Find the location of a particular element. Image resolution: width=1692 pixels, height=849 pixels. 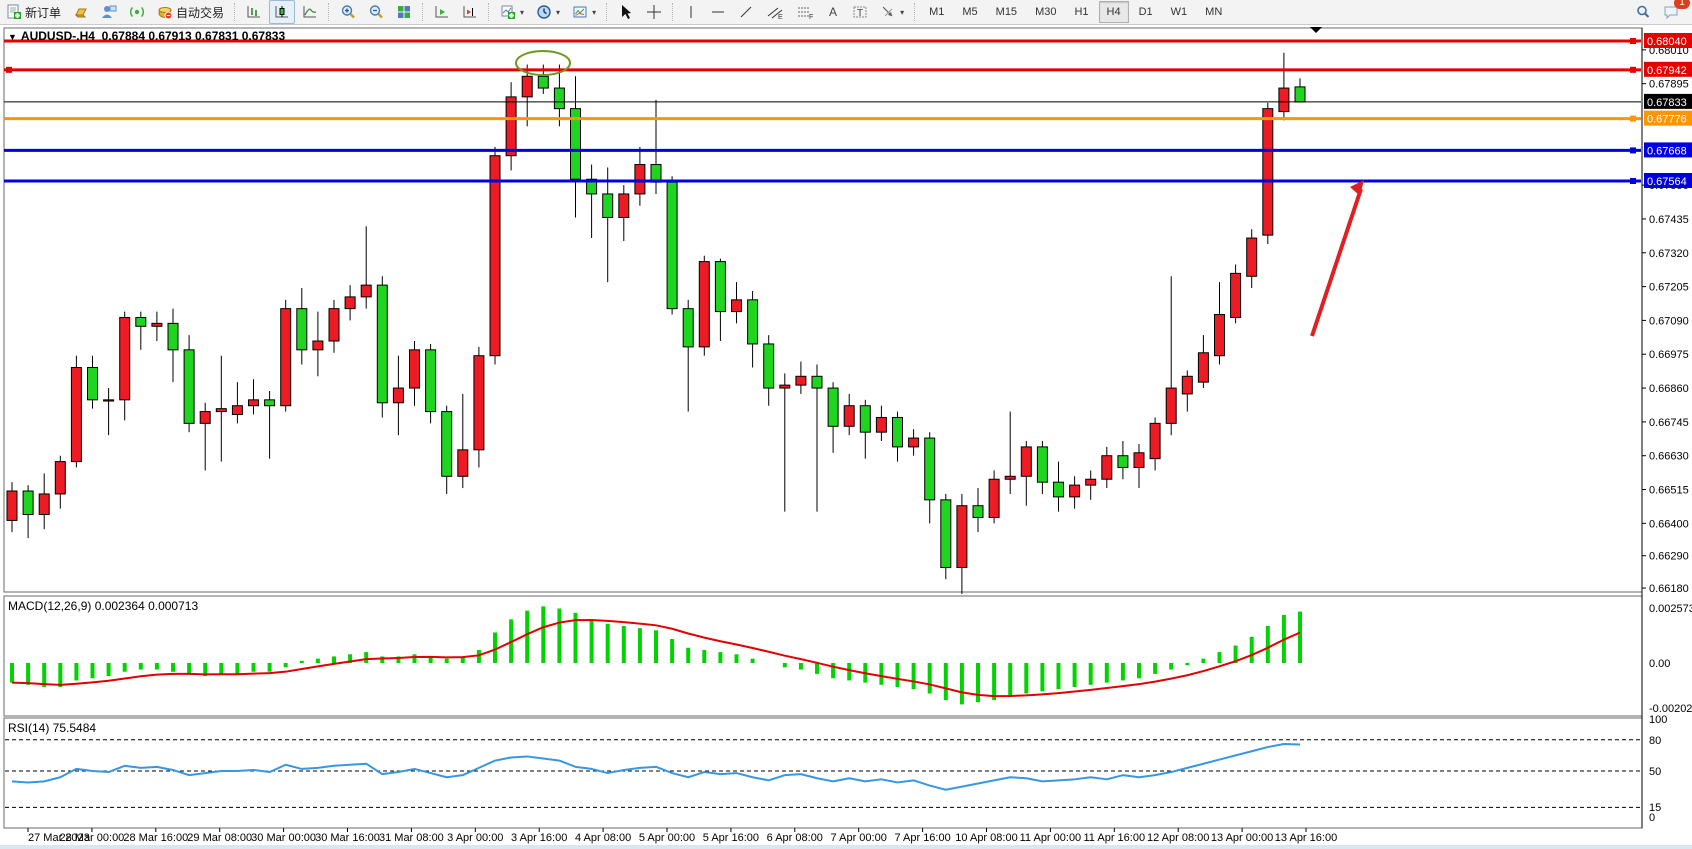

channel-button: E is located at coordinates (775, 12).